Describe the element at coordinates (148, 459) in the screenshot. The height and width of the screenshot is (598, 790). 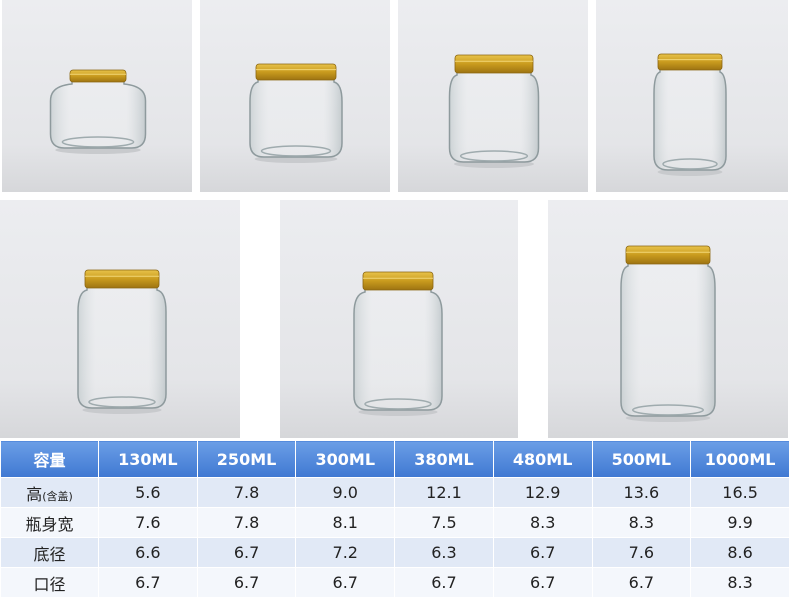
I see `capacity-header: 130ML` at that location.